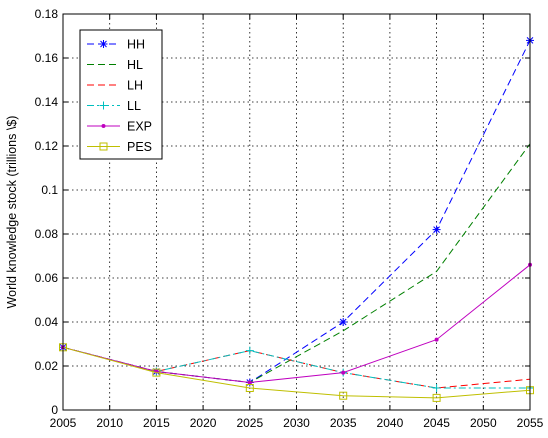 The width and height of the screenshot is (548, 438). I want to click on legend-marker-hh, so click(103, 44).